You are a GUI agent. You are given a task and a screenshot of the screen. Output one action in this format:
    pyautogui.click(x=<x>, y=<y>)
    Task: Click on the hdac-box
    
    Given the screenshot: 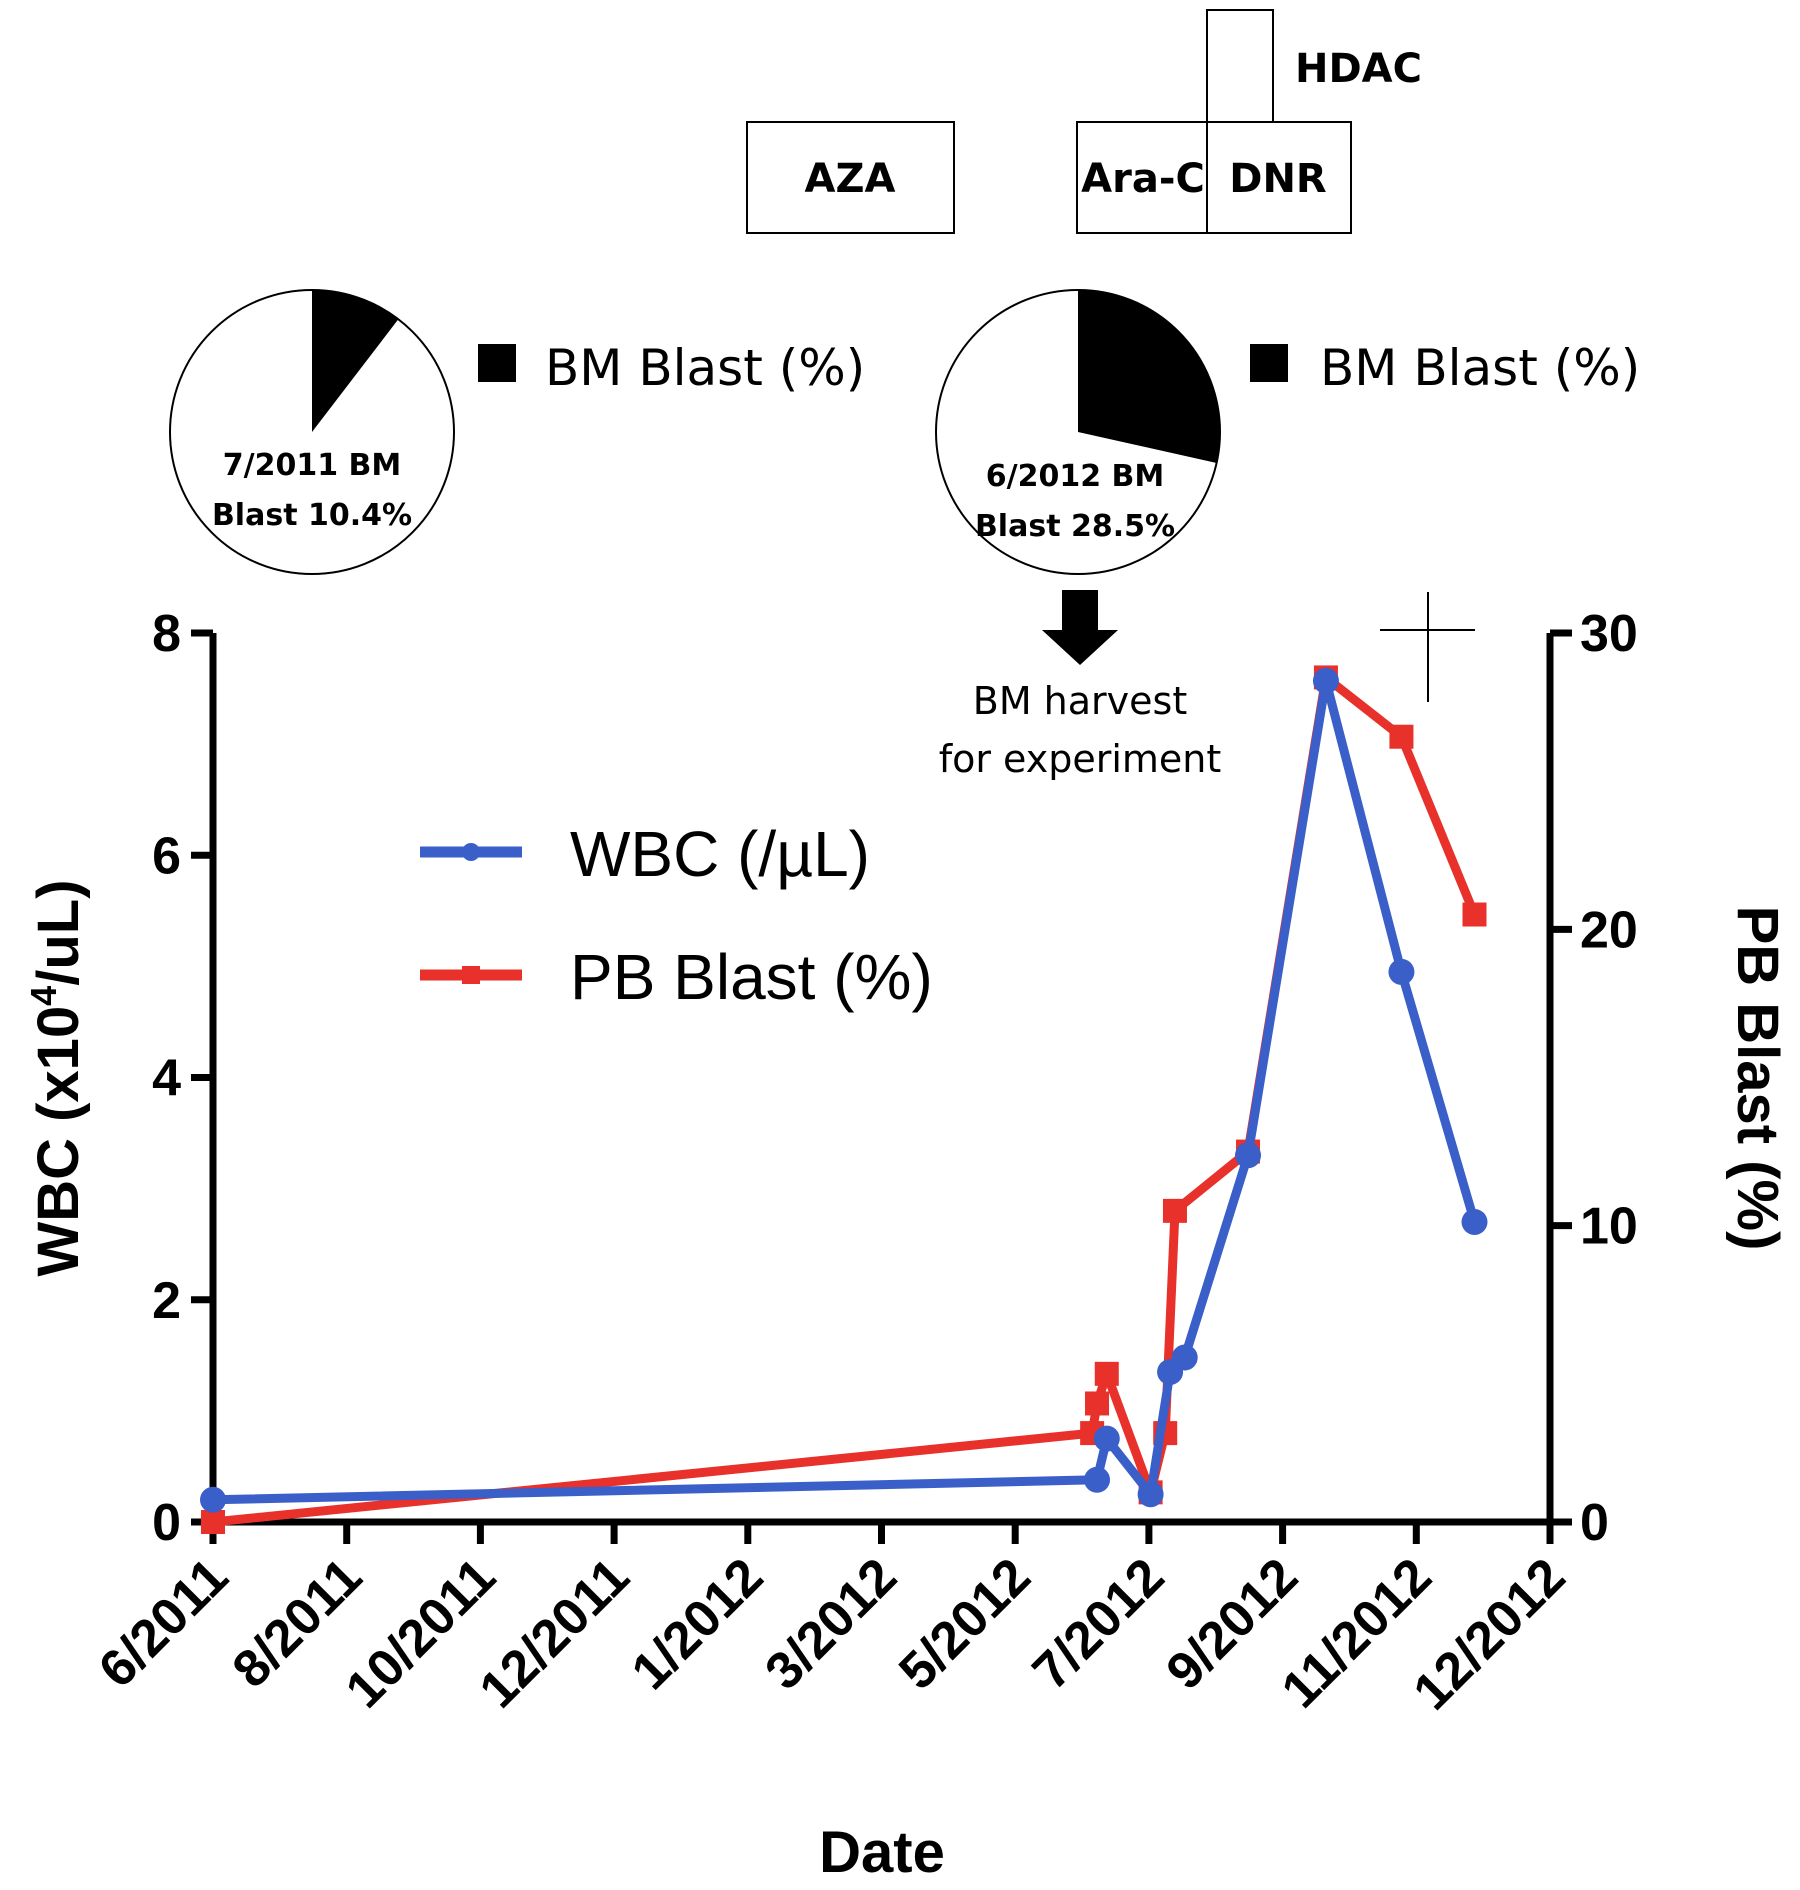 What is the action you would take?
    pyautogui.click(x=1240, y=66)
    